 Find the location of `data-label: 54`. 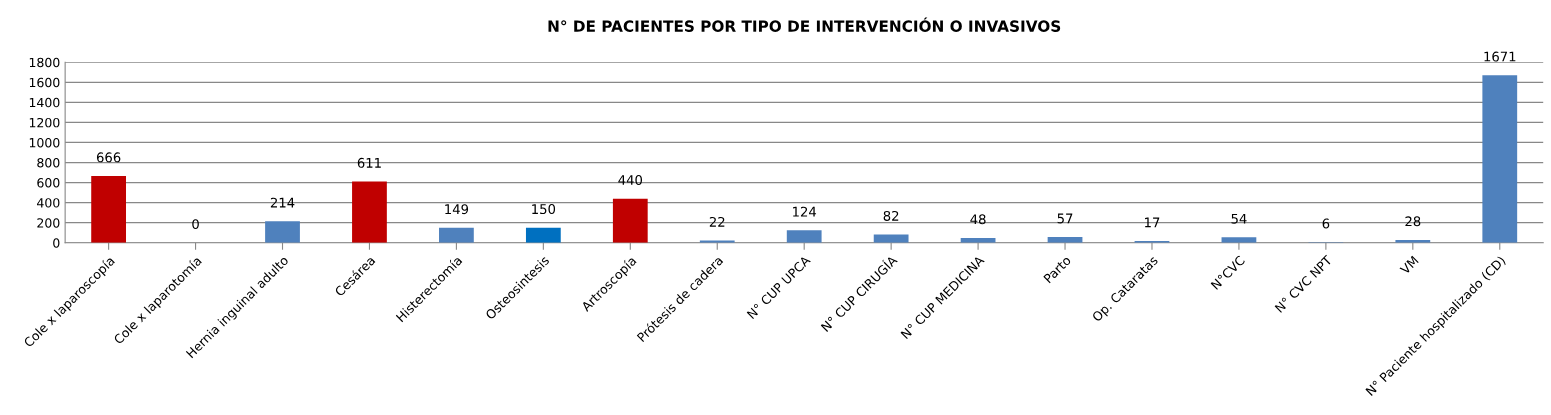

data-label: 54 is located at coordinates (1239, 218).